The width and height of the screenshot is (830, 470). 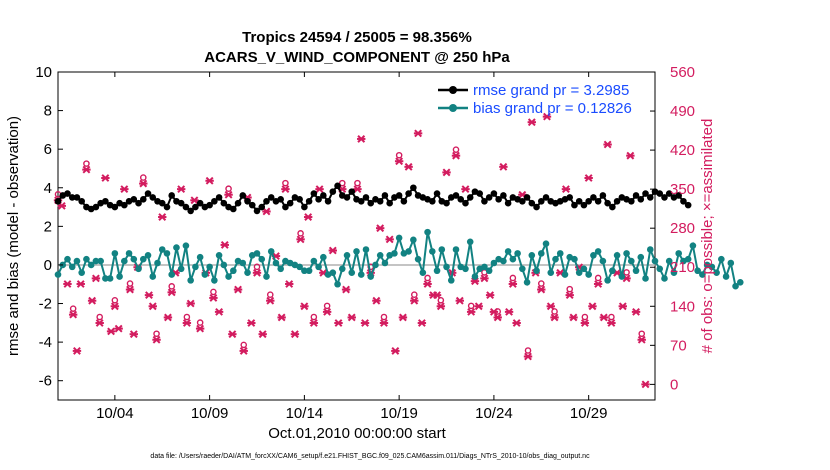 I want to click on y-axis-left-label: rmse and bias (model - observation), so click(x=13, y=236).